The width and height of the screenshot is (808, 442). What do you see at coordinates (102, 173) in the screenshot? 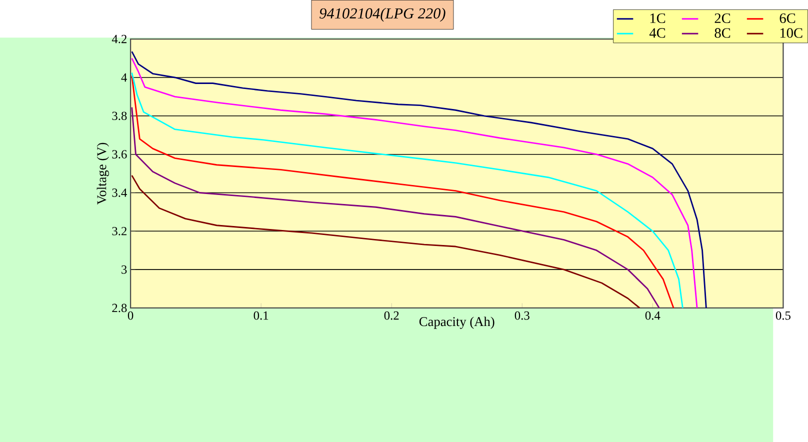
I see `y-axis-title: Voltage (V)` at bounding box center [102, 173].